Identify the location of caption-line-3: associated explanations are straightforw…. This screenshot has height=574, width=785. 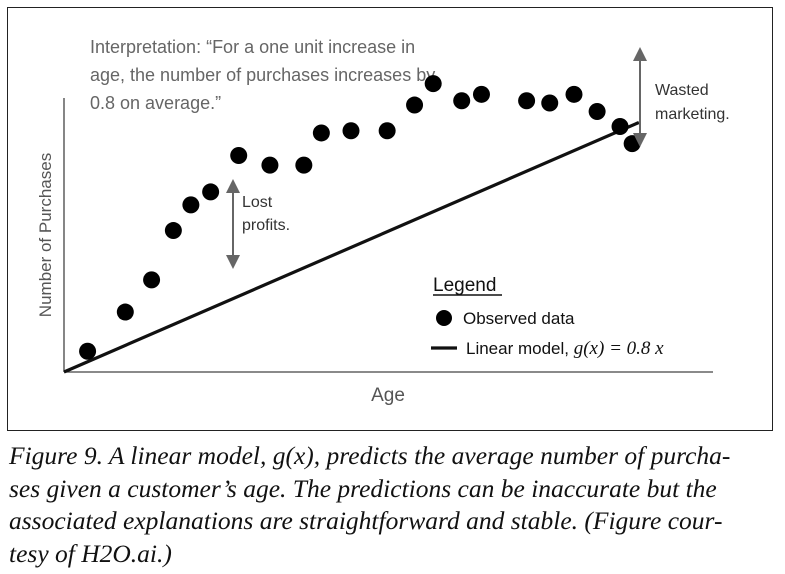
(366, 520).